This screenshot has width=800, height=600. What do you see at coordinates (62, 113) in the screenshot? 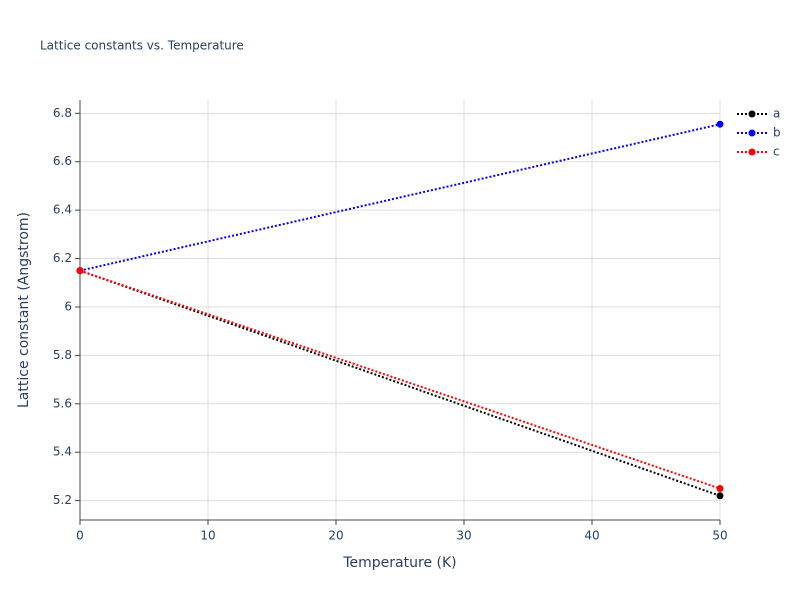
I see `y-tick-label: 6.8` at bounding box center [62, 113].